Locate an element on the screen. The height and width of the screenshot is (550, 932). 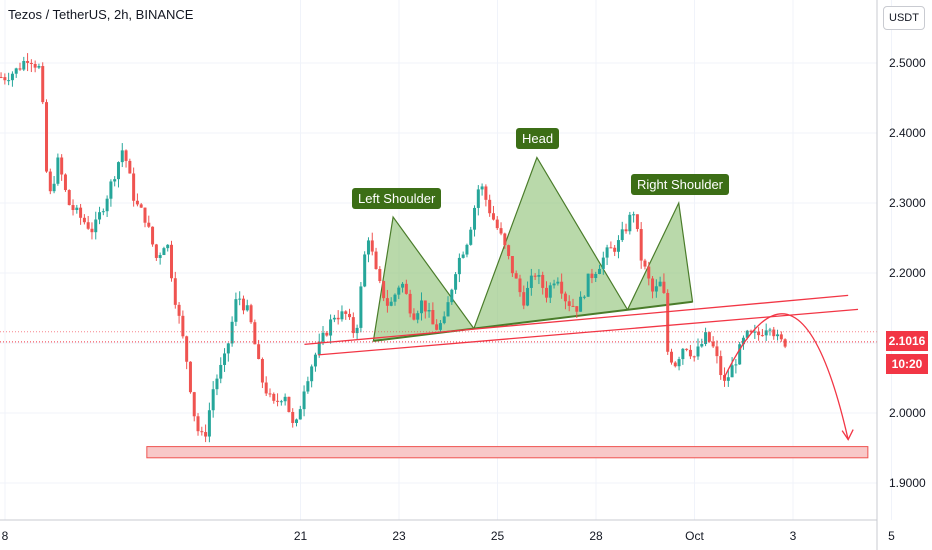
bar-countdown: 10:20 is located at coordinates (907, 364).